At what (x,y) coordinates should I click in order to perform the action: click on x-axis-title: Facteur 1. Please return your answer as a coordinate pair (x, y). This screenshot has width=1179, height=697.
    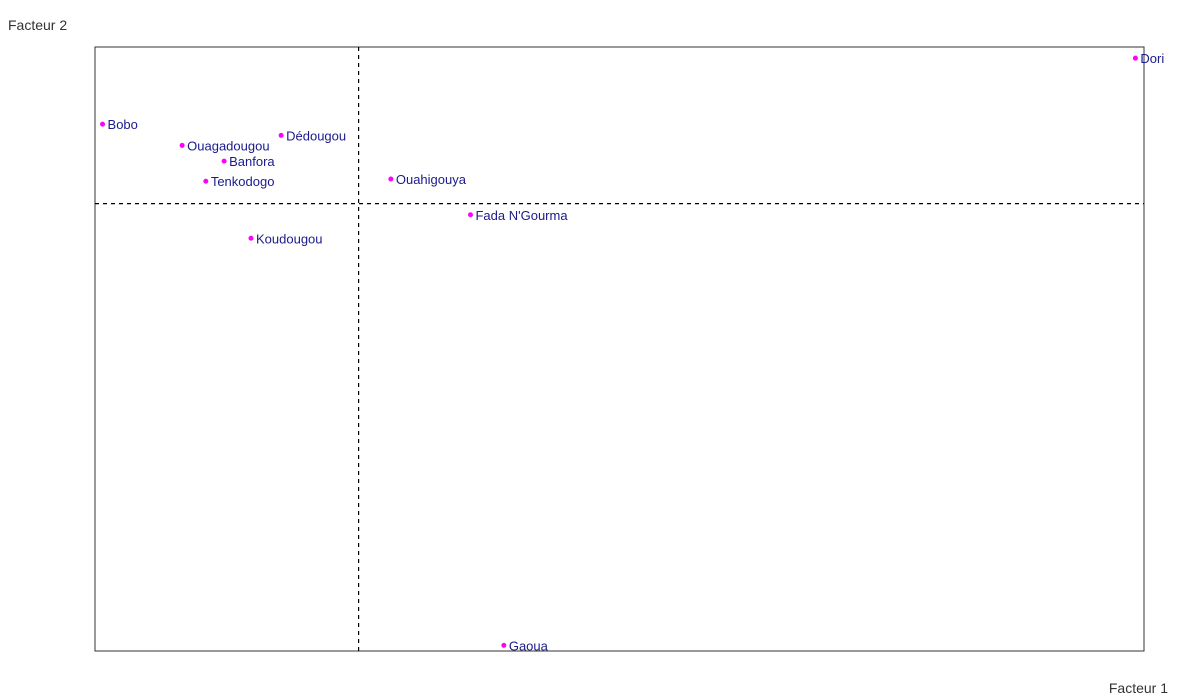
    Looking at the image, I should click on (1138, 688).